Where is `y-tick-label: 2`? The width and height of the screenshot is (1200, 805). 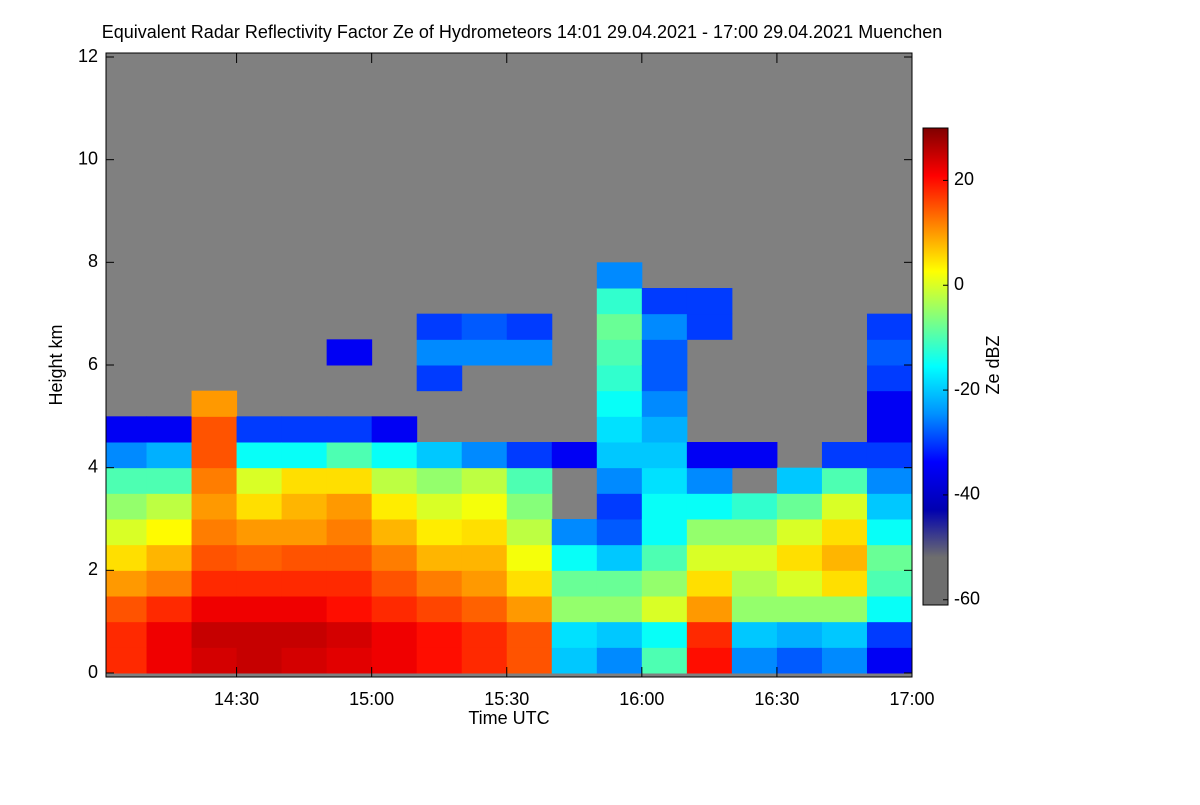 y-tick-label: 2 is located at coordinates (93, 569).